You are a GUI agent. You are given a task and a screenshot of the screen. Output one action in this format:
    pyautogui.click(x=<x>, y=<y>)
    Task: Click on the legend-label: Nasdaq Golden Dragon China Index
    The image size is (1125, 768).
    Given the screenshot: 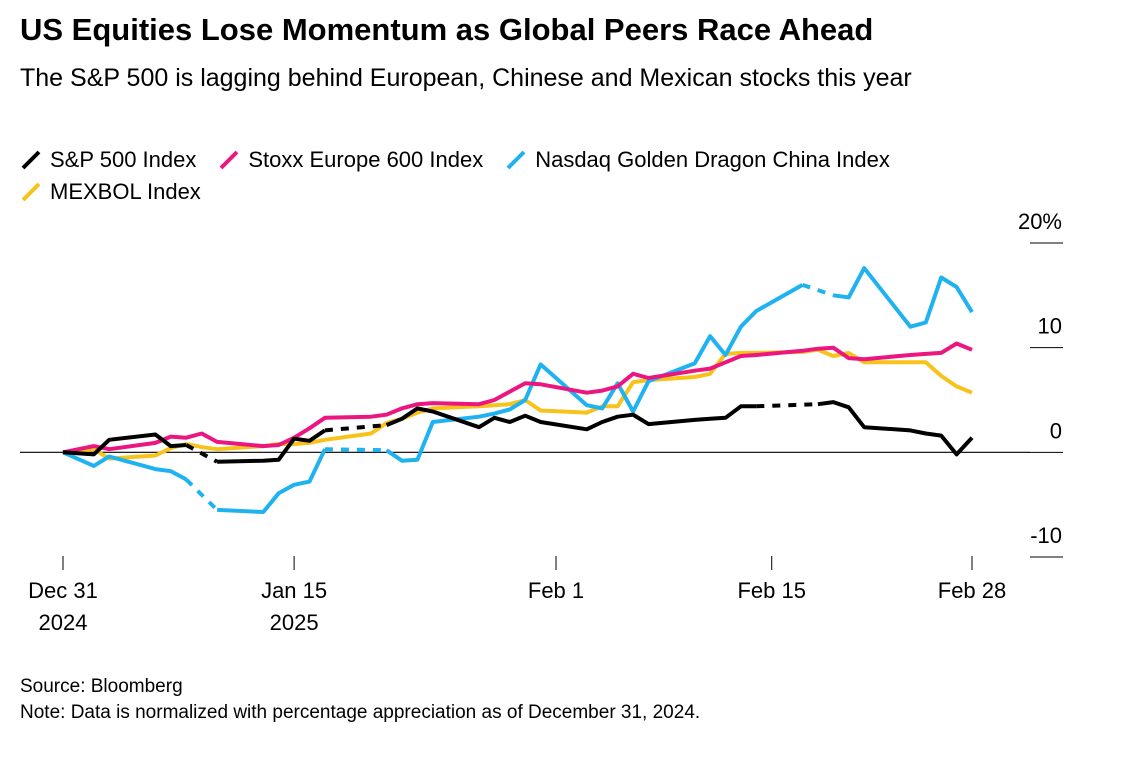 What is the action you would take?
    pyautogui.click(x=712, y=159)
    